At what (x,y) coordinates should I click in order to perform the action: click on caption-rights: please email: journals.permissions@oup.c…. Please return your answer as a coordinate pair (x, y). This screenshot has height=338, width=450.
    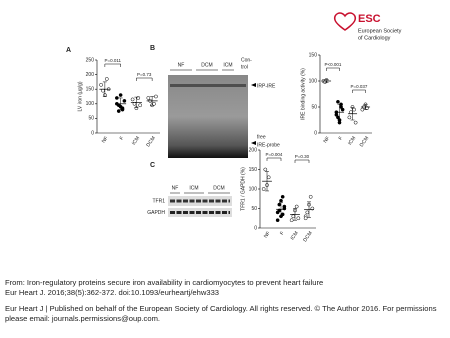
    Looking at the image, I should click on (82, 318).